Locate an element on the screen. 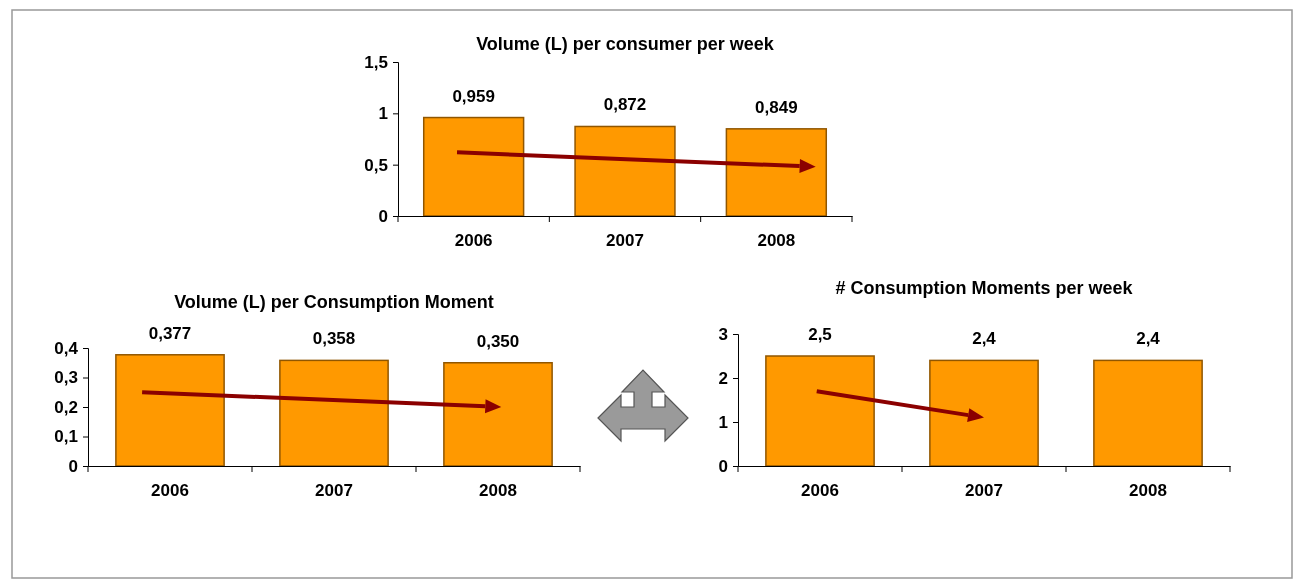 This screenshot has width=1303, height=586. data-label: 0,377 is located at coordinates (170, 333).